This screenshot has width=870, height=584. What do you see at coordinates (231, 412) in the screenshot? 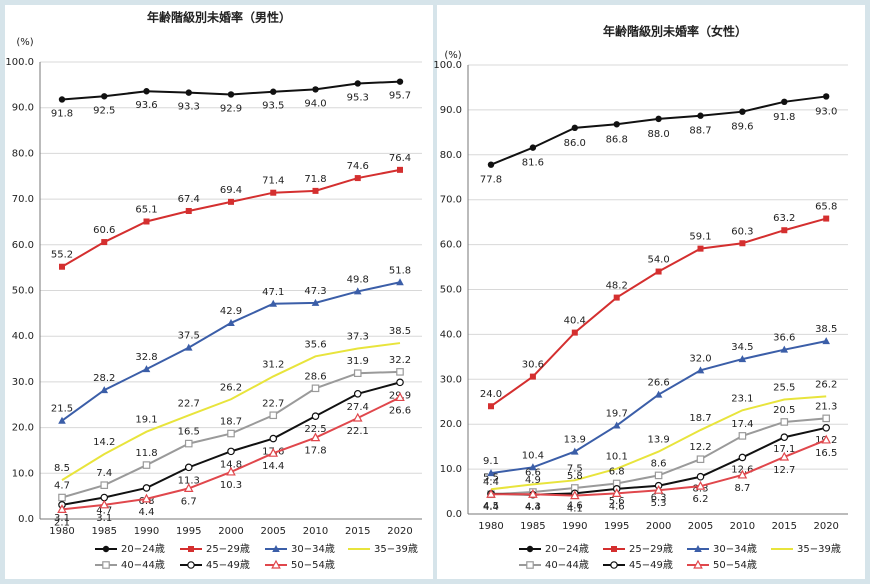
I see `series-line` at bounding box center [231, 412].